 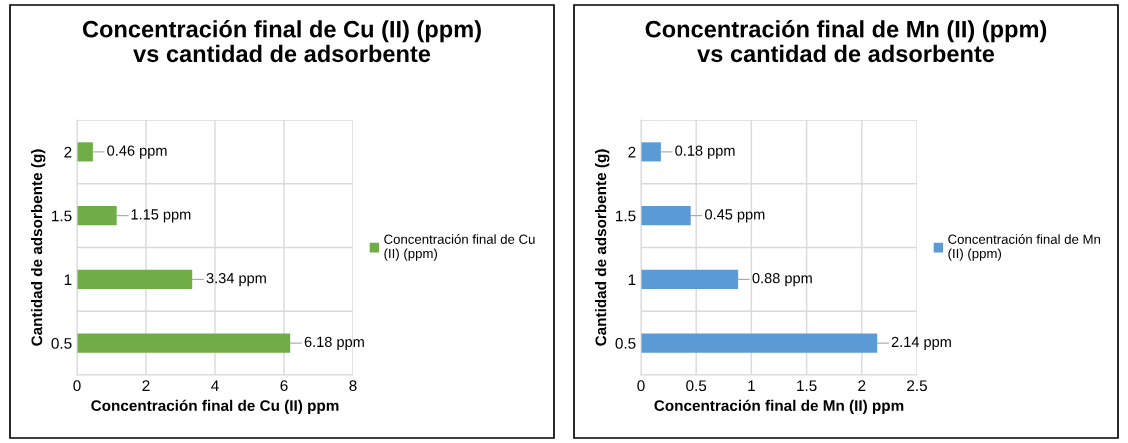 I want to click on x-tick-label: 1, so click(x=751, y=385).